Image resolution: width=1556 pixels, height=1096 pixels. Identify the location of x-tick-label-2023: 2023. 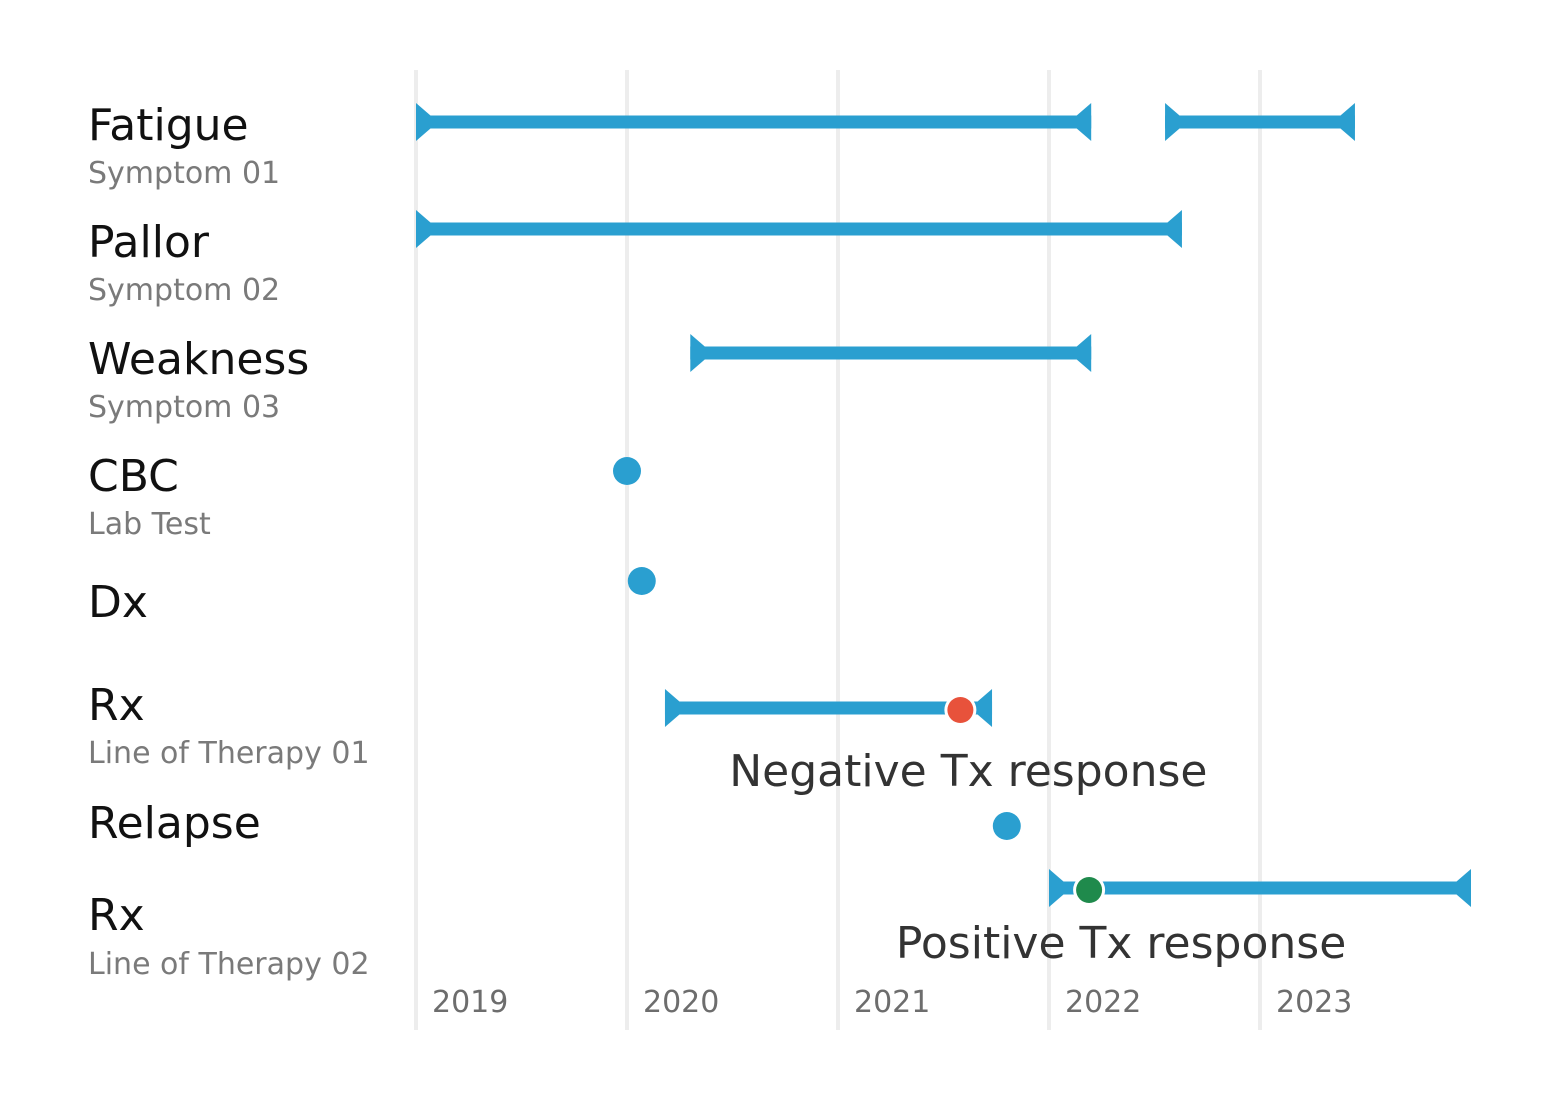
(1314, 1002).